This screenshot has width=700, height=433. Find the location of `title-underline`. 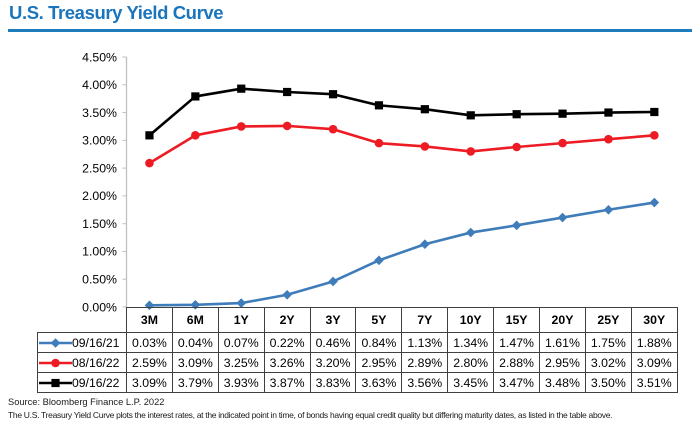

title-underline is located at coordinates (350, 30).